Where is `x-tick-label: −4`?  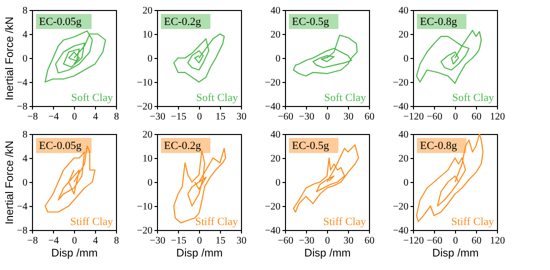
x-tick-label: −4 is located at coordinates (53, 117).